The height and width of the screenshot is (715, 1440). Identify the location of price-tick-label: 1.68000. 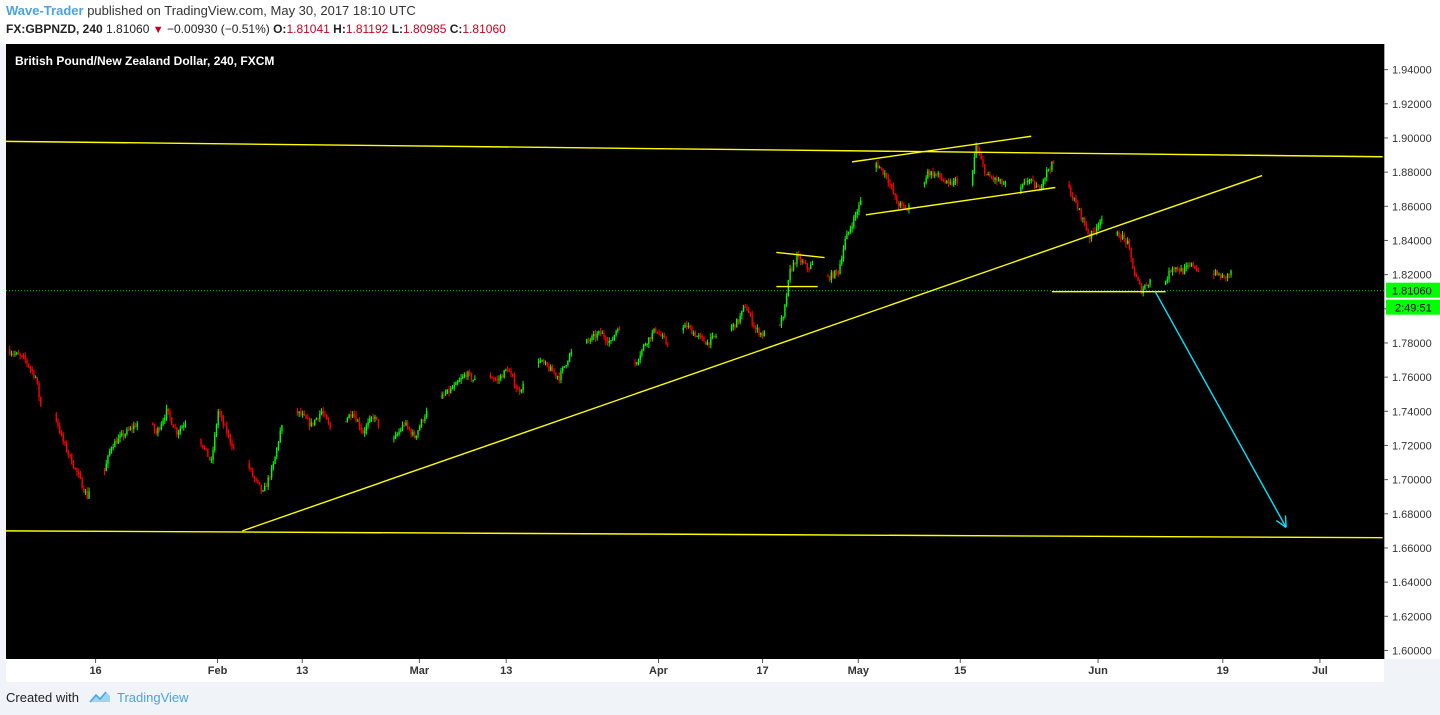
(1412, 515).